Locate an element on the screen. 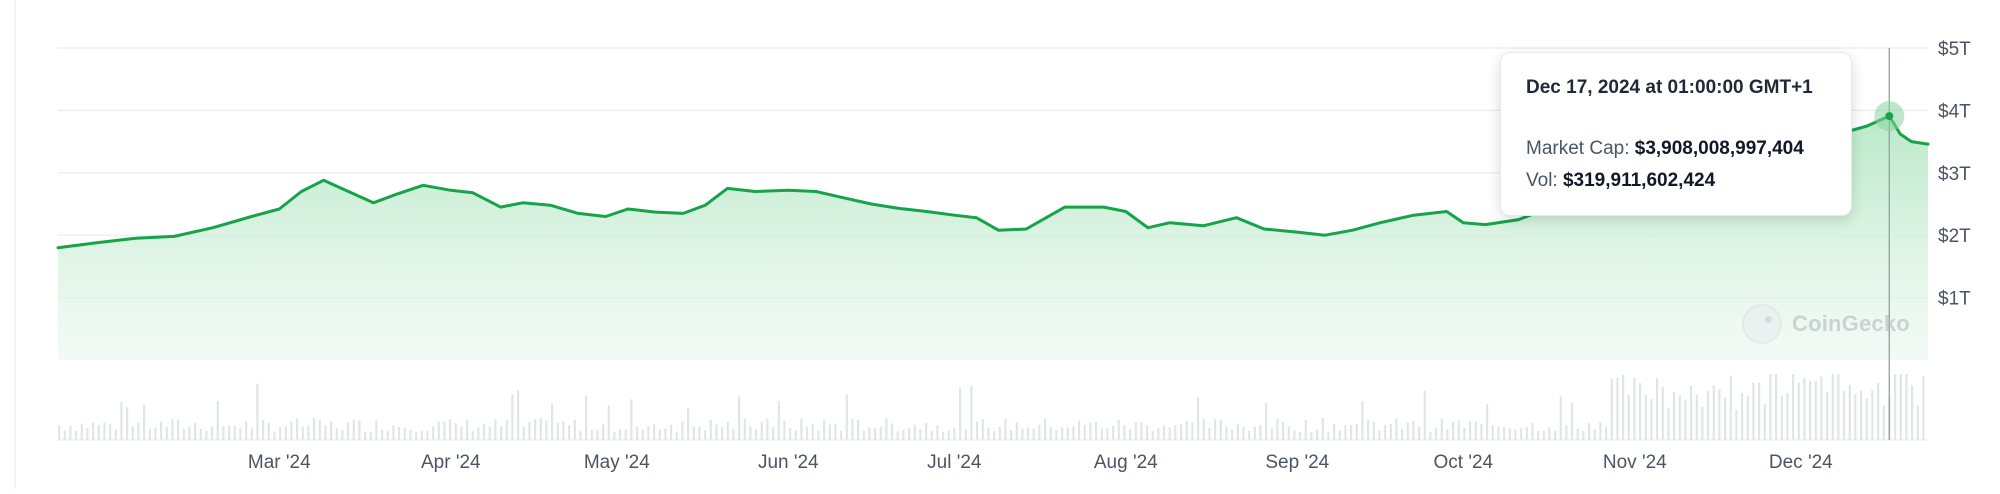 The width and height of the screenshot is (2000, 494). tooltip-volume-row: Vol: $319,911,602,424 is located at coordinates (1676, 181).